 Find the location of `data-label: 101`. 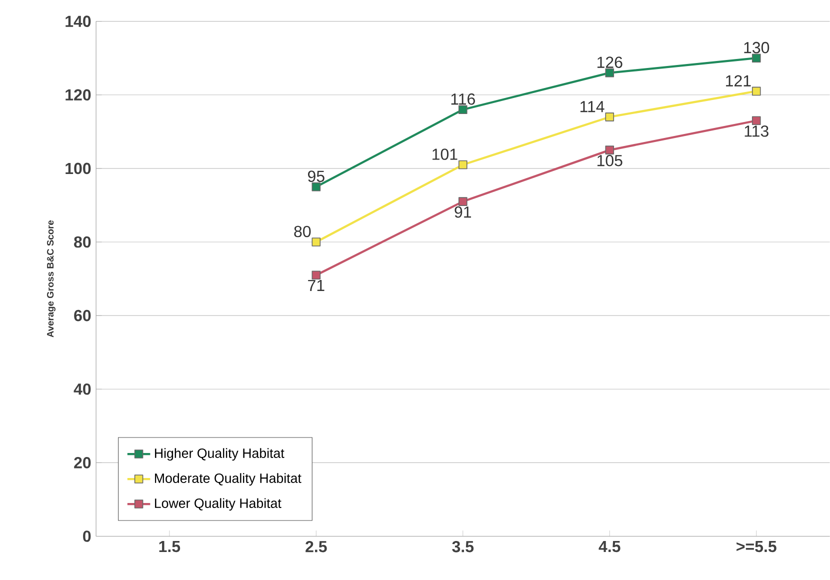

data-label: 101 is located at coordinates (445, 154).